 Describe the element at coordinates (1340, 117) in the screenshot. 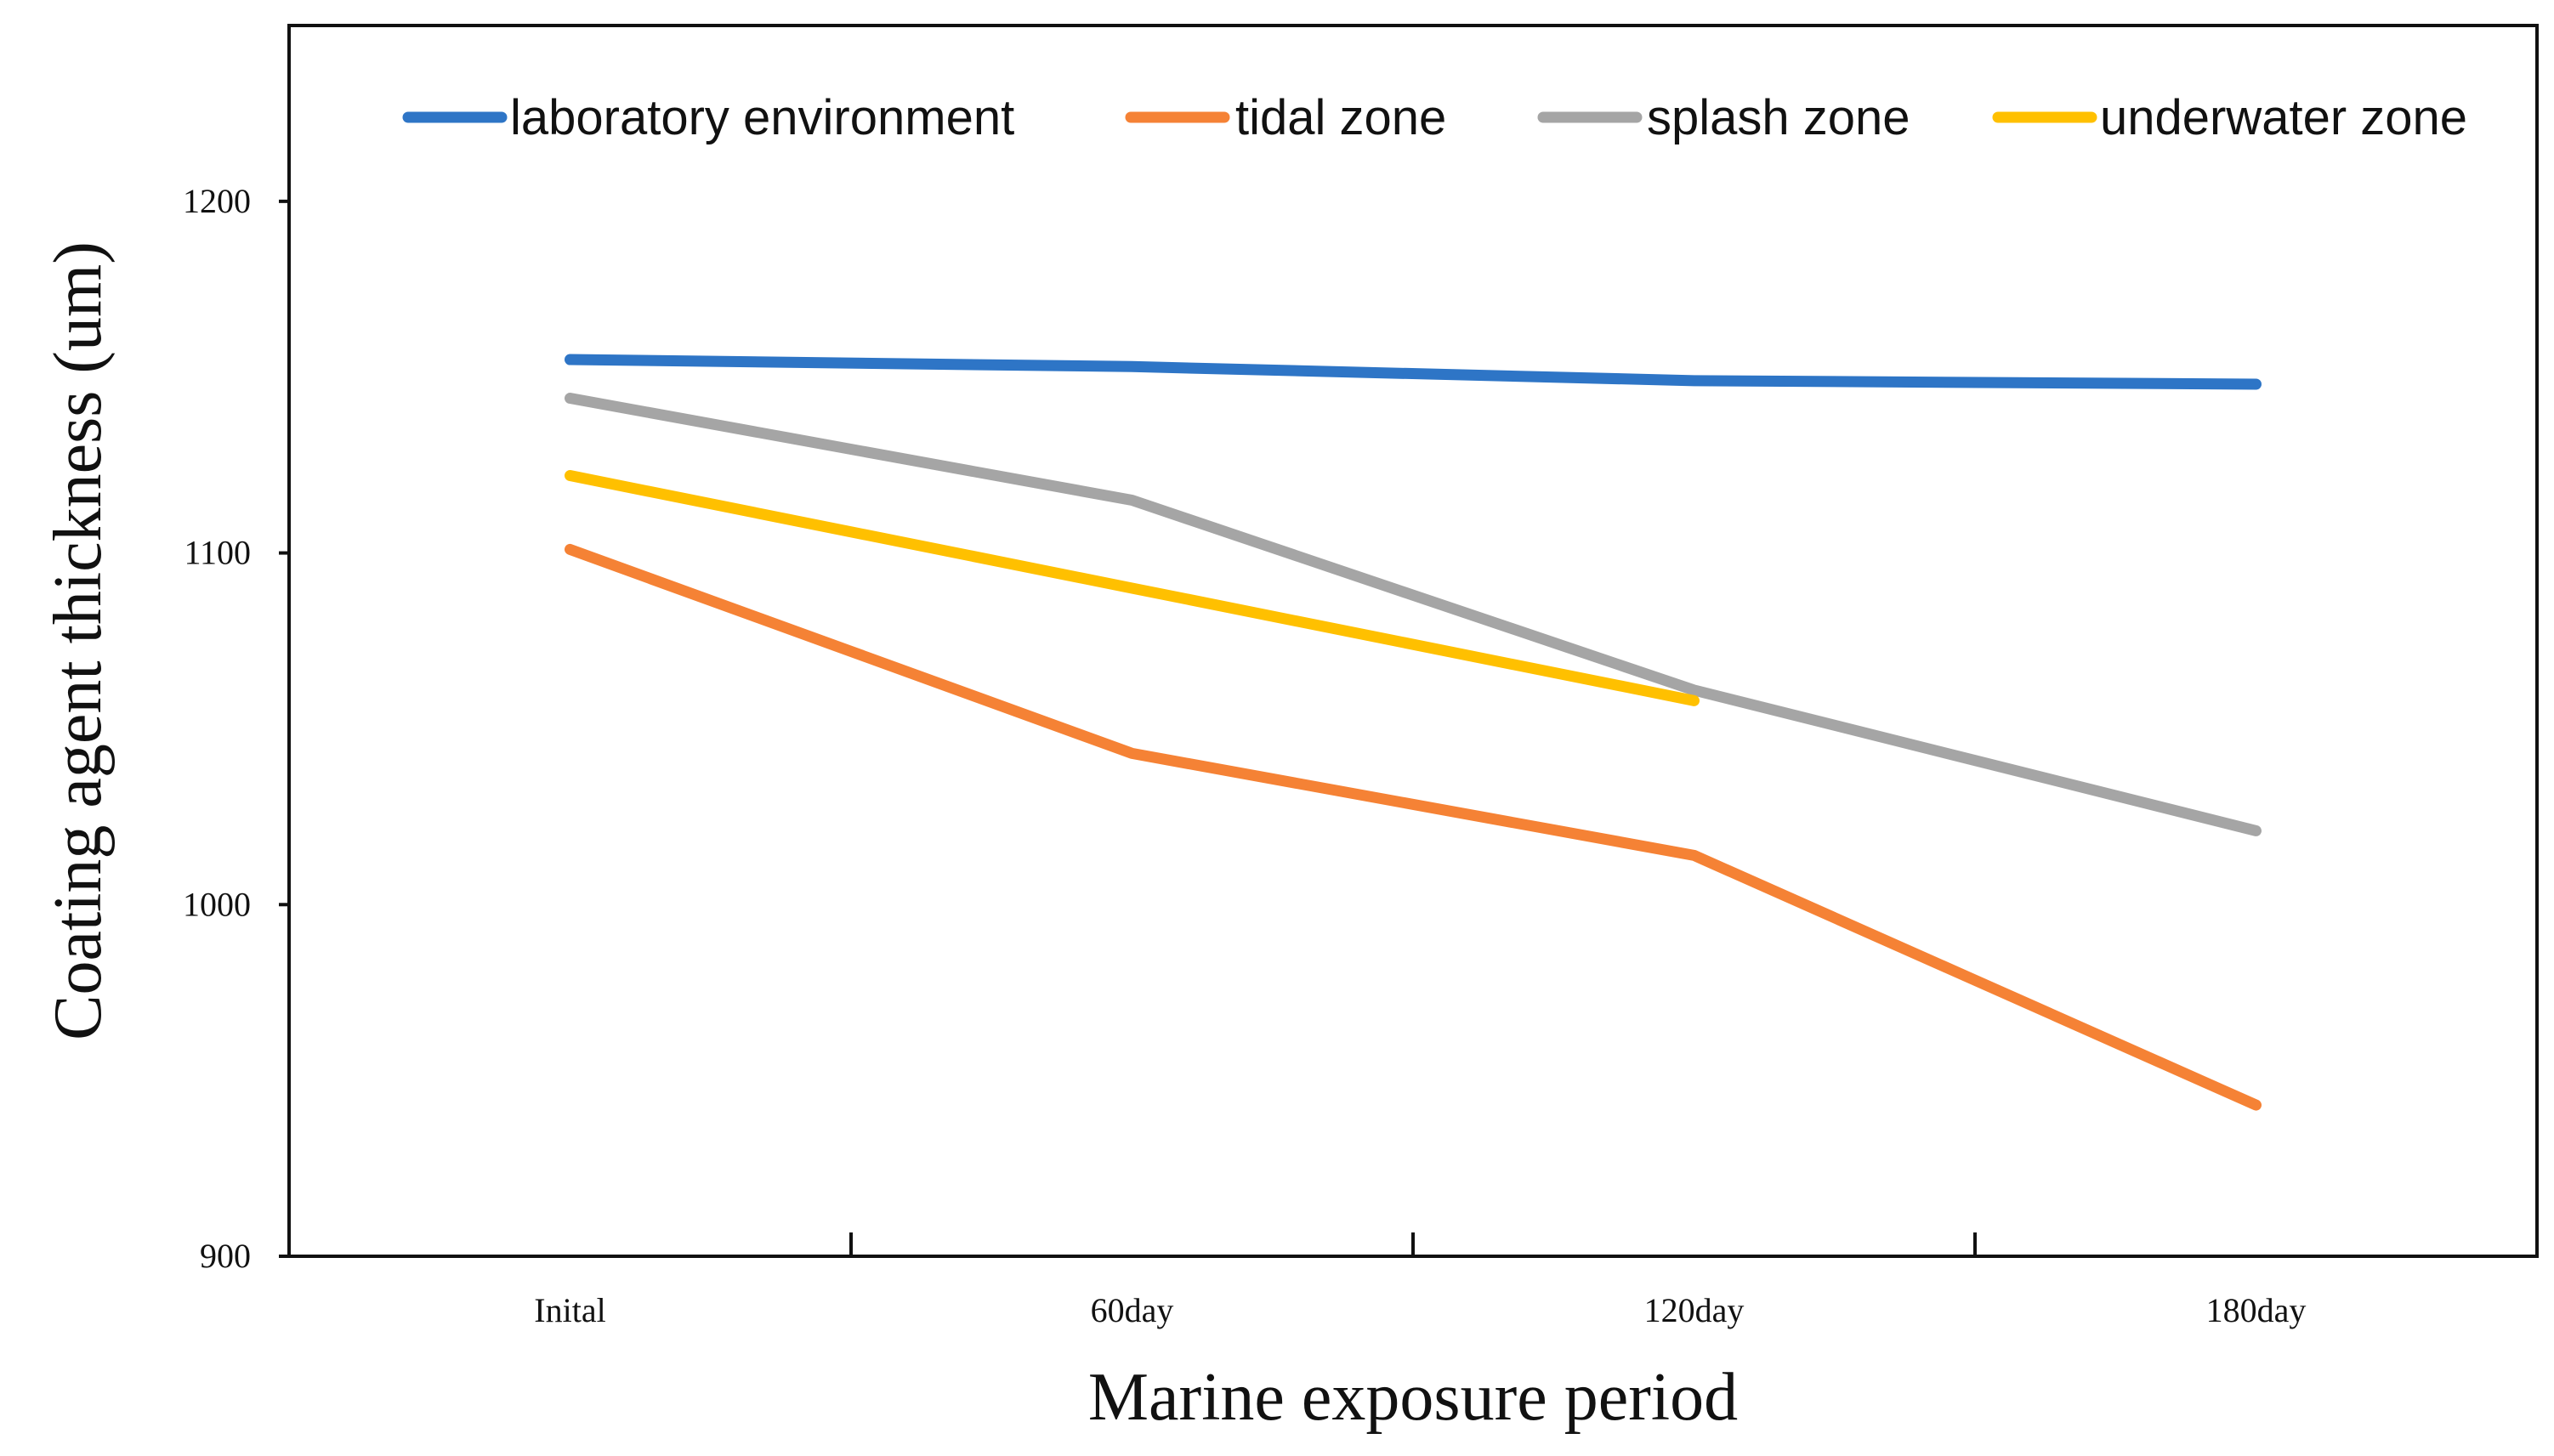

I see `legend-label-1: tidal zone` at that location.